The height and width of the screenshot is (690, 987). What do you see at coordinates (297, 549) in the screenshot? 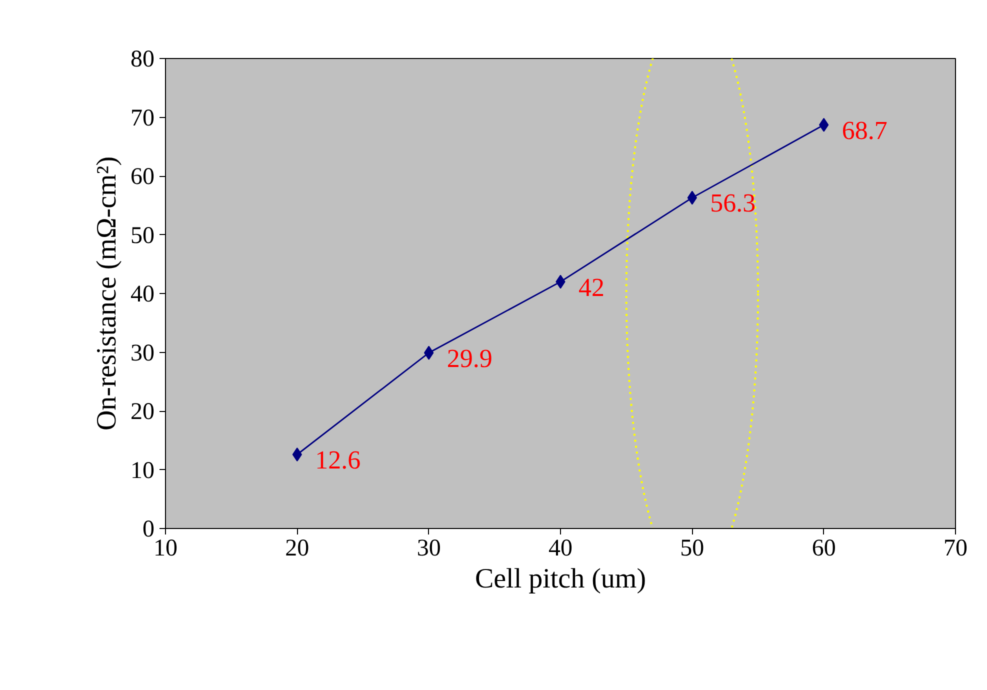
I see `x-tick-label: 20` at bounding box center [297, 549].